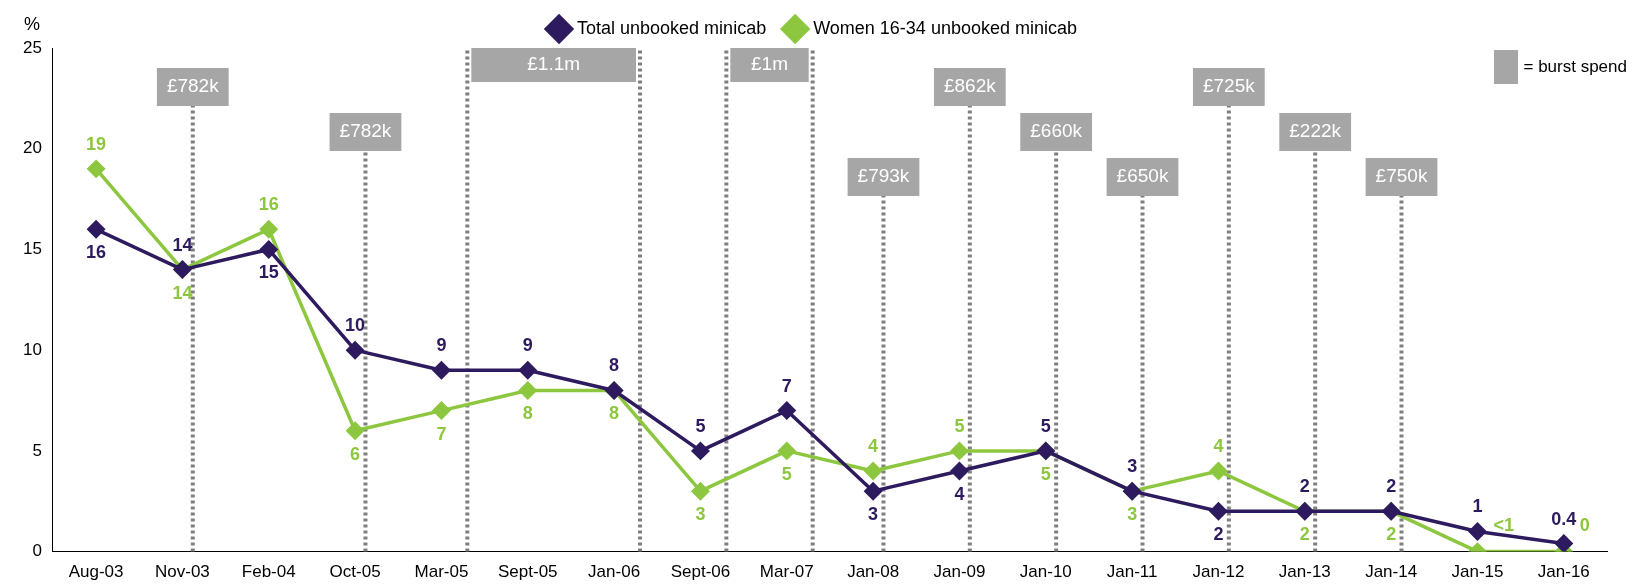 The image size is (1637, 586). What do you see at coordinates (441, 572) in the screenshot?
I see `x-tick-label: Mar-05` at bounding box center [441, 572].